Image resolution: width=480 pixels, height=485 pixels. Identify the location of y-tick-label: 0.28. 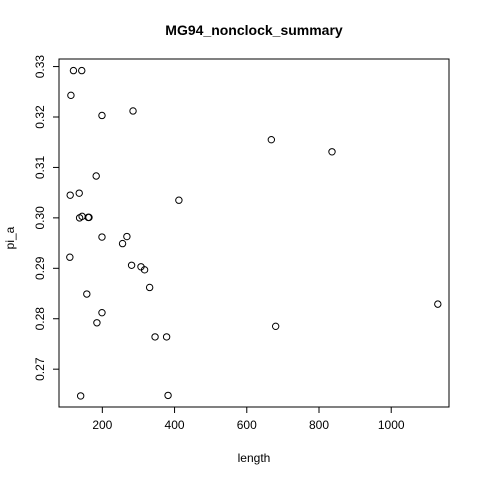
(40, 319).